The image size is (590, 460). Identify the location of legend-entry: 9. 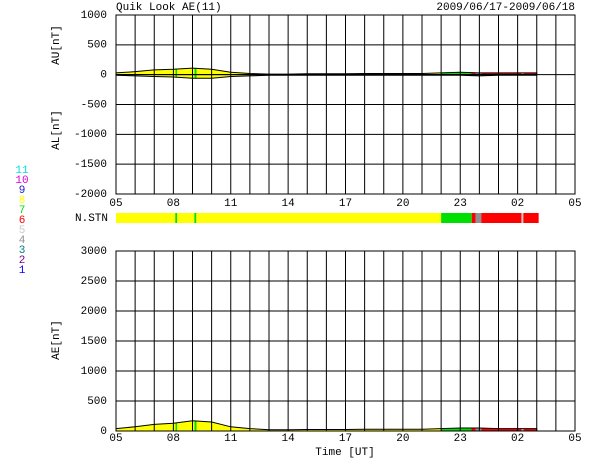
(22, 191).